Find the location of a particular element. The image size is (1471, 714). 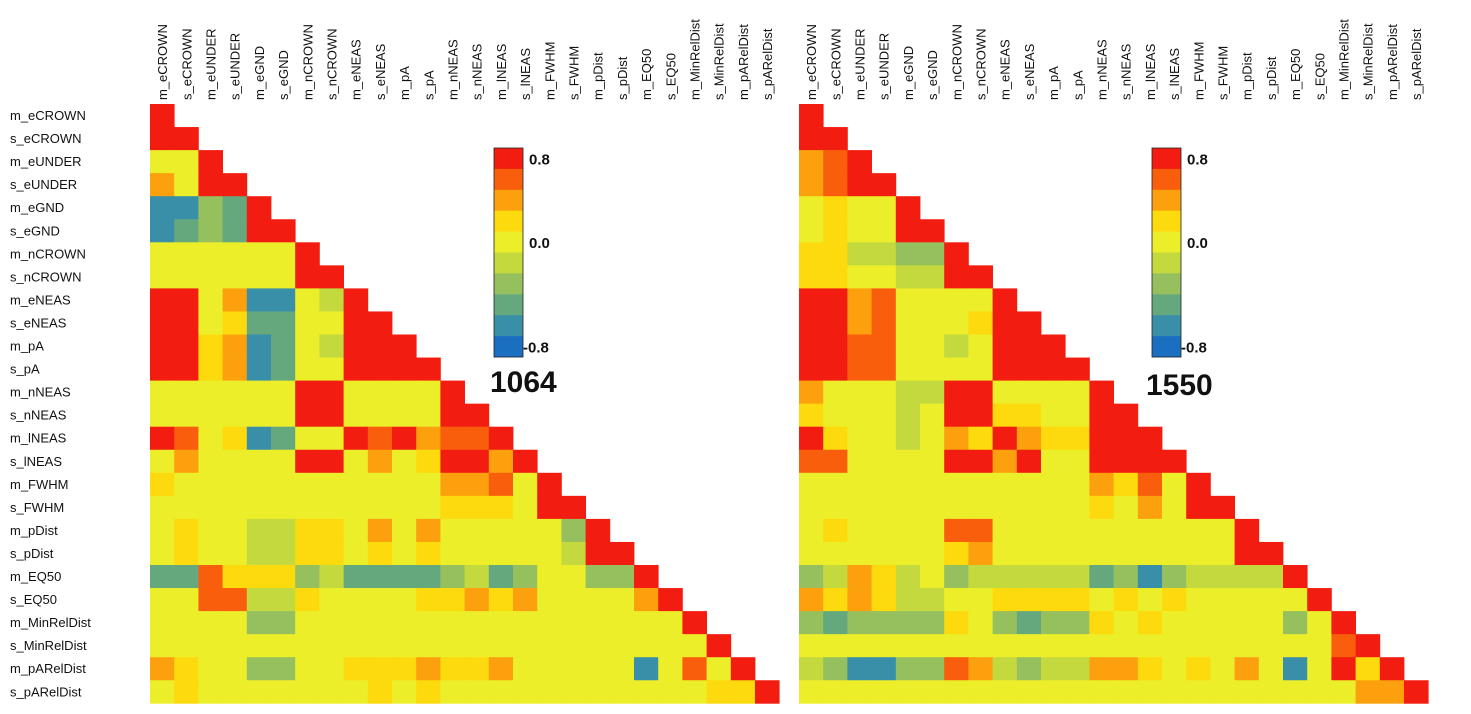

column-label: s_eUNDER is located at coordinates (235, 66).